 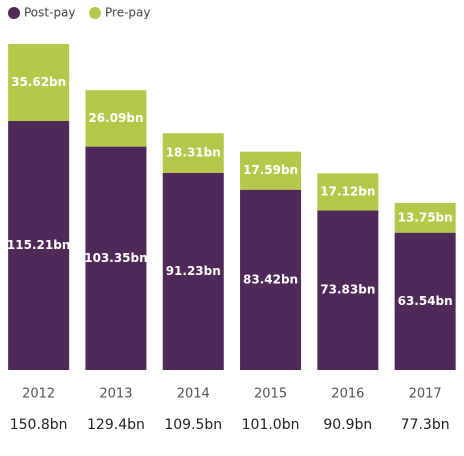 What do you see at coordinates (270, 394) in the screenshot?
I see `x-tick-label: 2015` at bounding box center [270, 394].